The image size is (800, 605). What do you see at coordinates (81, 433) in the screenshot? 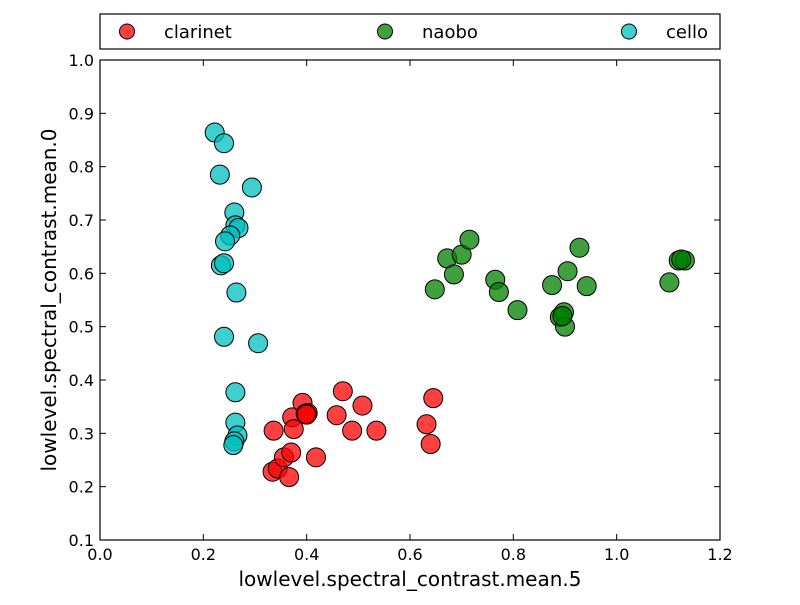
I see `y-tick-label: 0.3` at bounding box center [81, 433].